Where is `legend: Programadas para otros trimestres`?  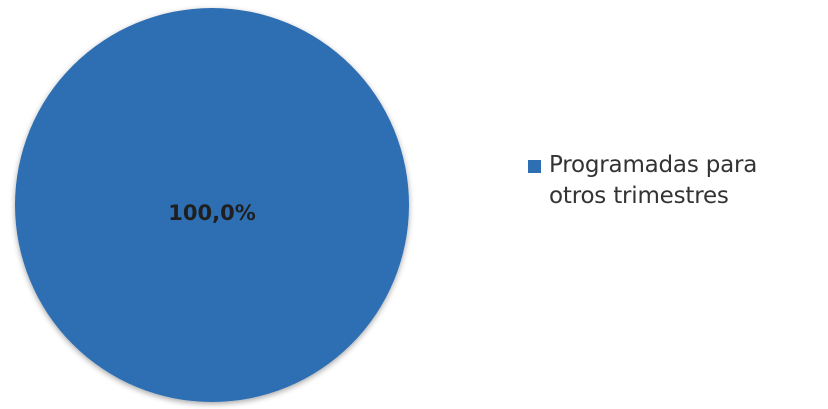
legend: Programadas para otros trimestres is located at coordinates (676, 181).